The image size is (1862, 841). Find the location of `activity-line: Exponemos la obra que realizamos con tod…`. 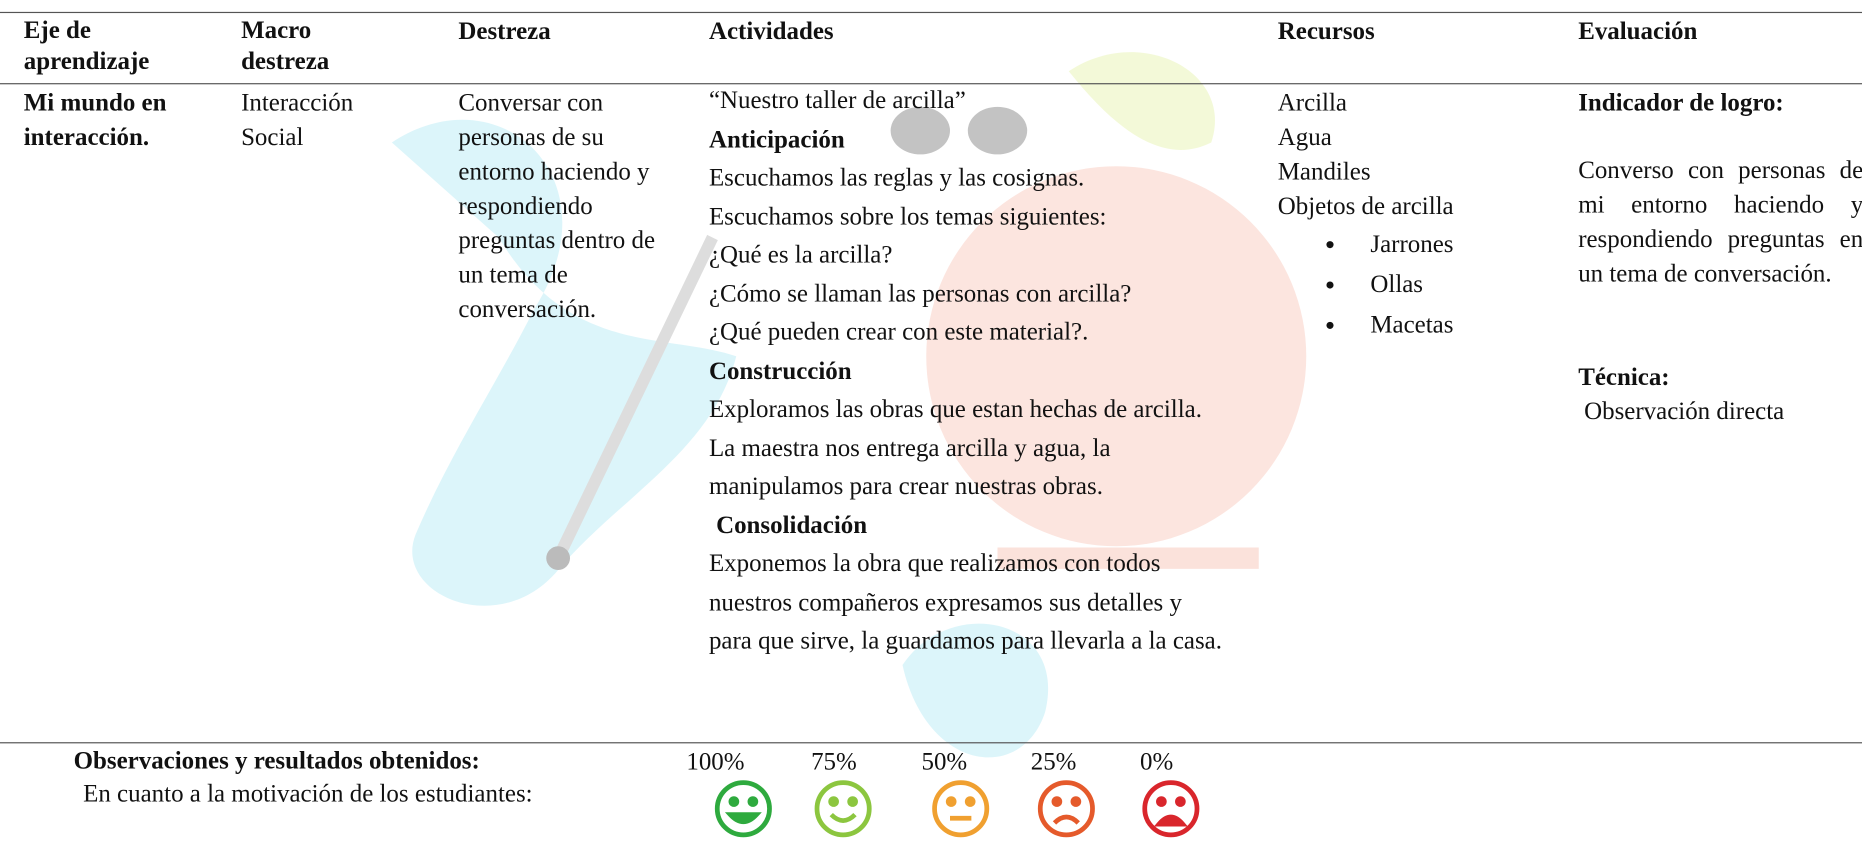

activity-line: Exponemos la obra que realizamos con tod… is located at coordinates (965, 601).